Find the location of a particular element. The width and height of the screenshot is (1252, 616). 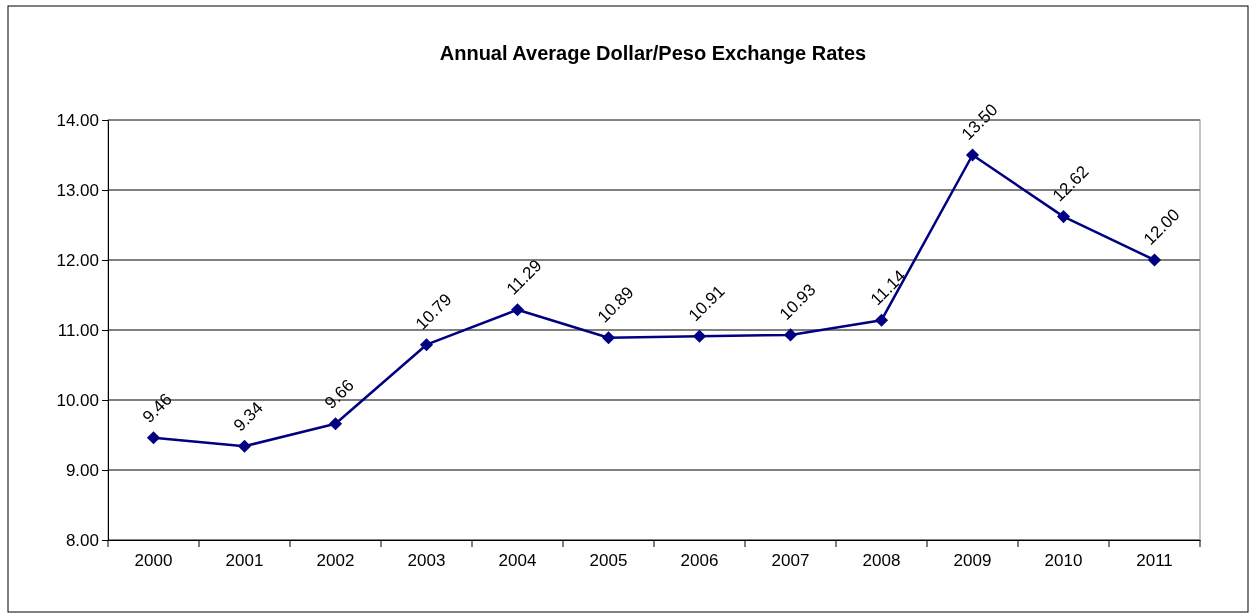

x-tick-label: 2003 is located at coordinates (426, 561).